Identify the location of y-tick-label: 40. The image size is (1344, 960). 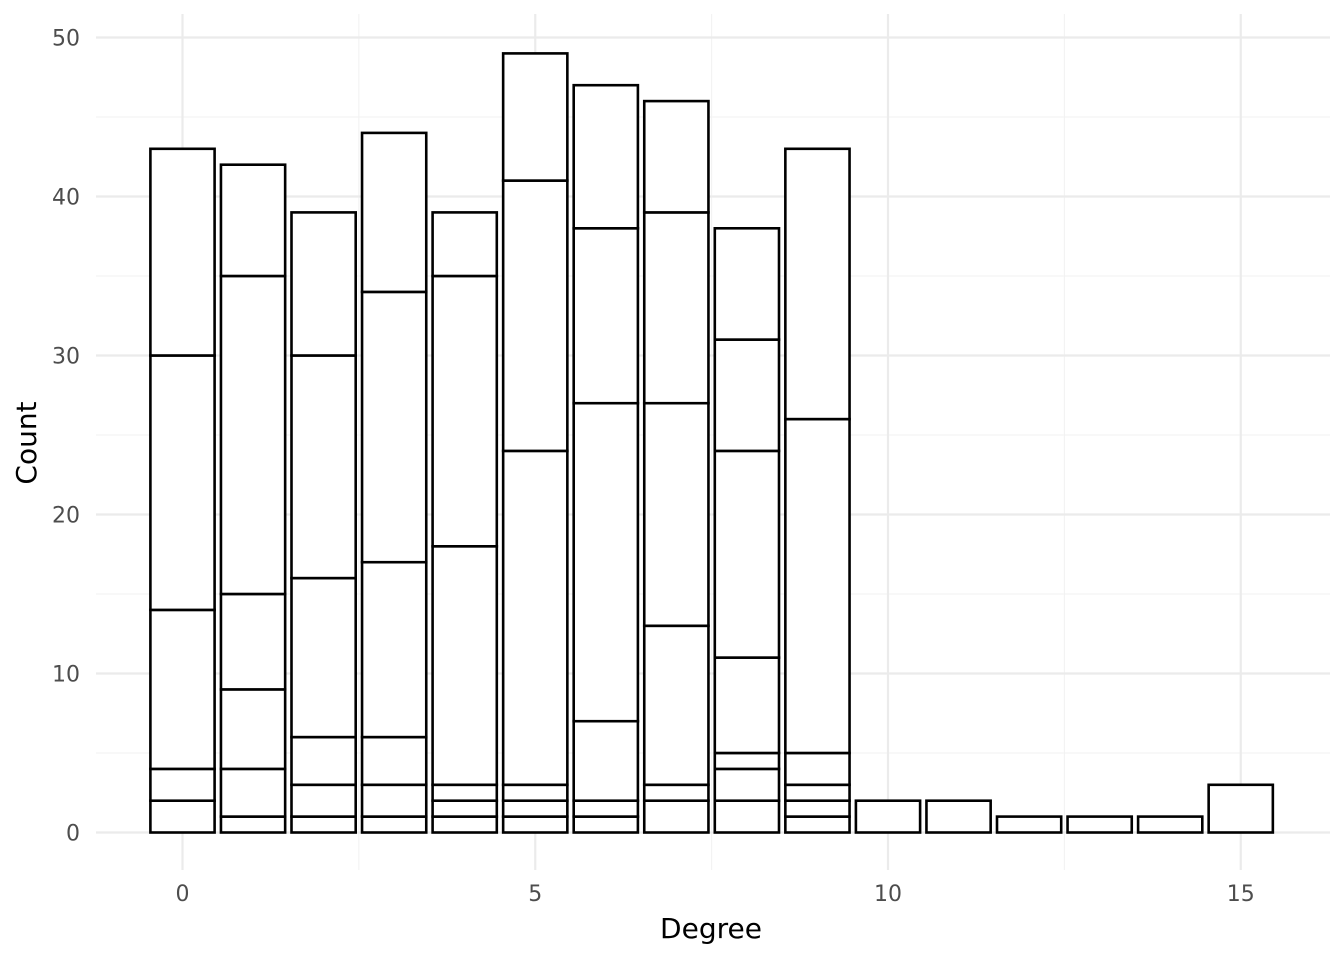
(66, 198).